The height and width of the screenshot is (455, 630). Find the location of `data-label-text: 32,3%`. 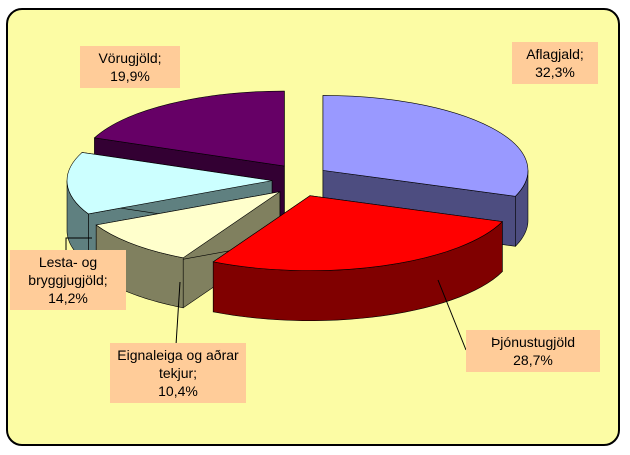

data-label-text: 32,3% is located at coordinates (555, 72).